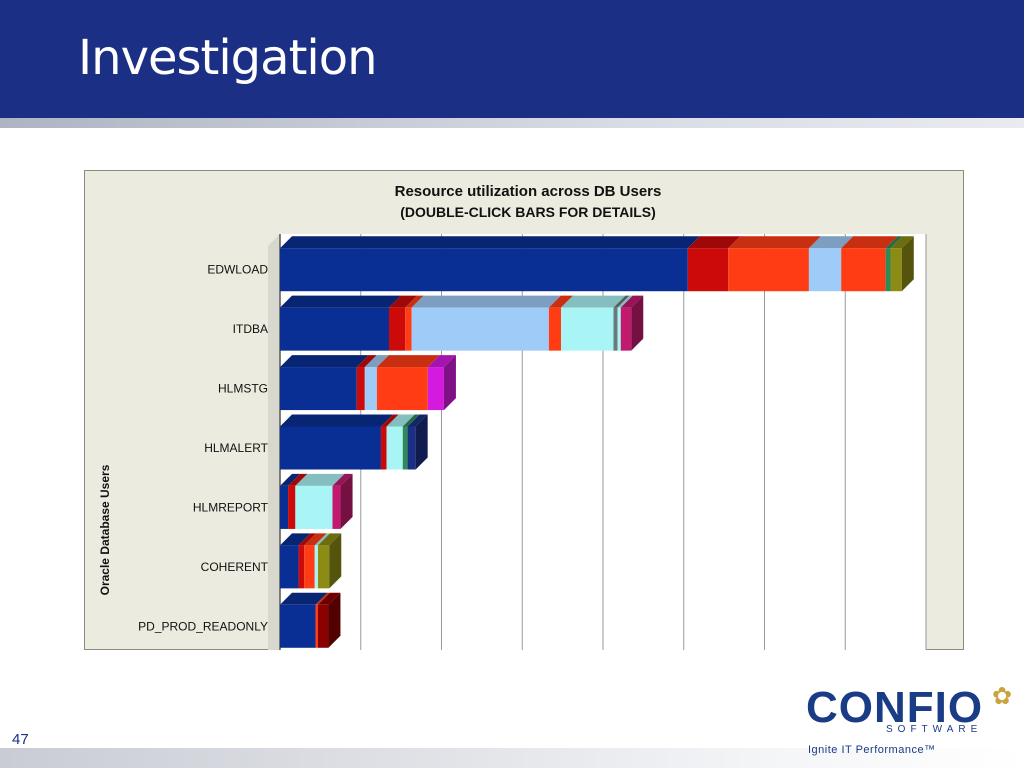 This screenshot has width=1024, height=768. Describe the element at coordinates (911, 722) in the screenshot. I see `confio-logo: CONFIO ✿ SOFTWARE Ignite IT Performance™` at that location.